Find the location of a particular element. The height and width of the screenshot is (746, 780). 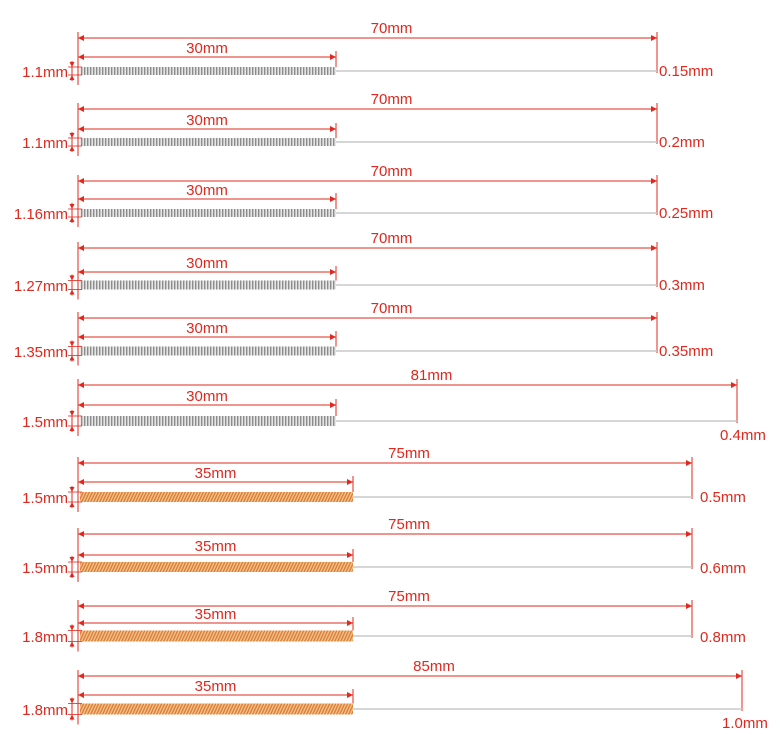

needle-row: 75mm 35mm 1.5mm 0.5mm is located at coordinates (384, 478).